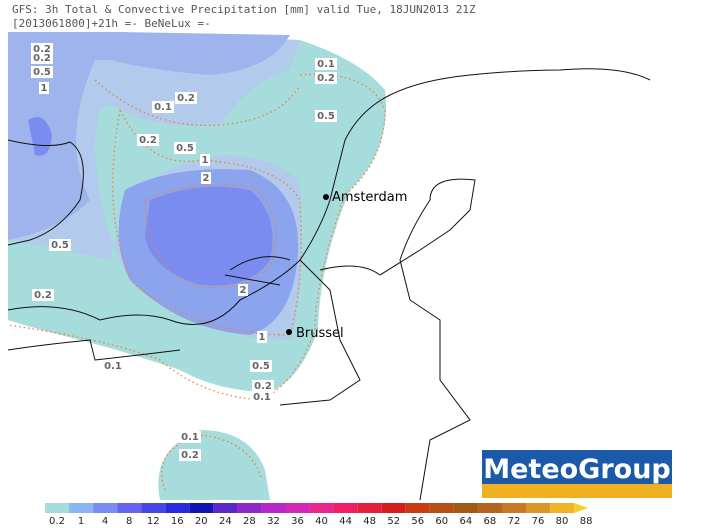  What do you see at coordinates (153, 521) in the screenshot?
I see `legend-label: 12` at bounding box center [153, 521].